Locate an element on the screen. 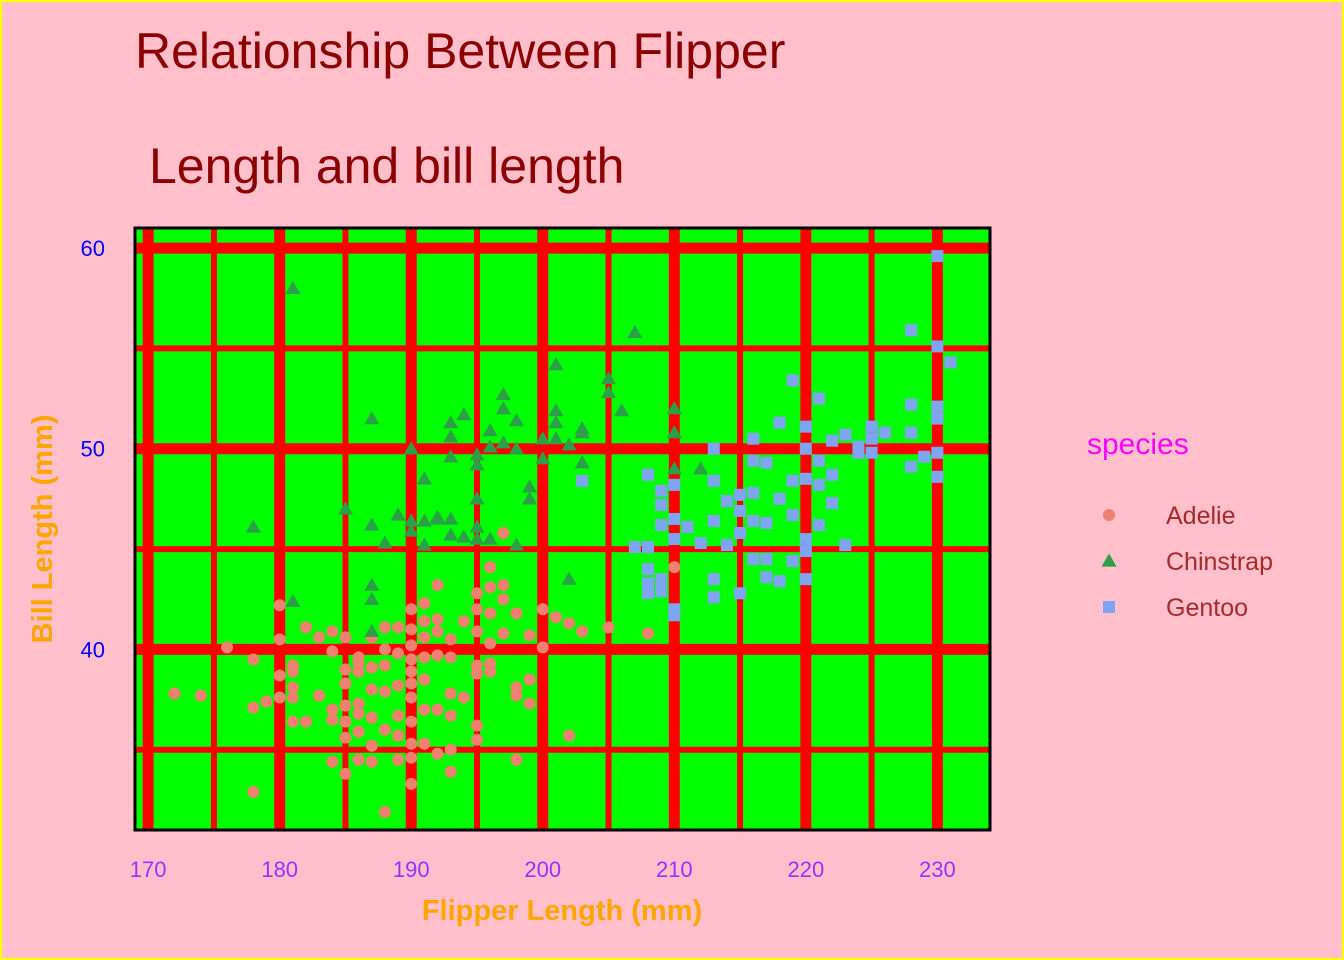 Image resolution: width=1344 pixels, height=960 pixels. chart-title-line-2: Length and bill length is located at coordinates (386, 166).